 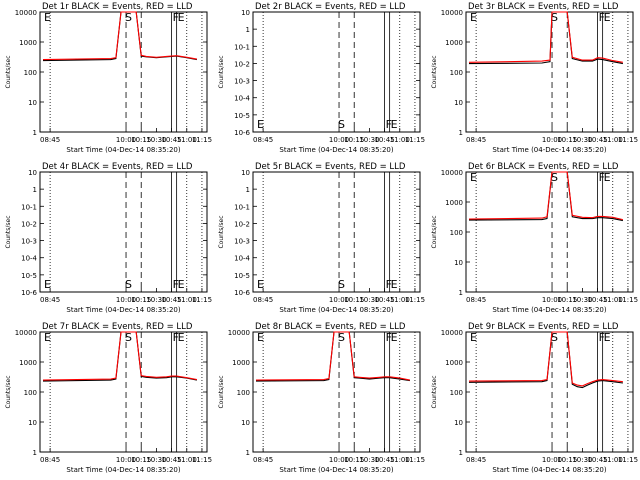 What do you see at coordinates (330, 7) in the screenshot?
I see `panel-title: Det 2r BLACK = Events, RED = LLD` at bounding box center [330, 7].